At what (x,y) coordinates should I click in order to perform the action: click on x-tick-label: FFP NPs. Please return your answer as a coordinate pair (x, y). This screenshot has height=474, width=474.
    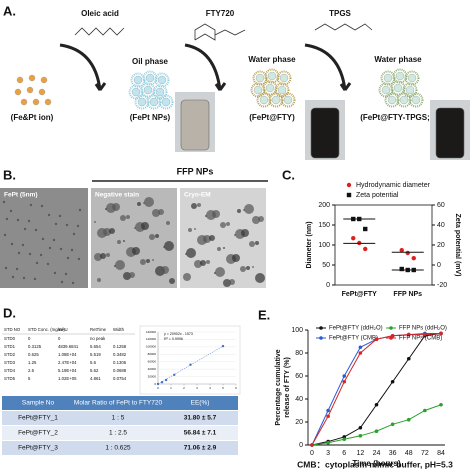
    Looking at the image, I should click on (407, 294).